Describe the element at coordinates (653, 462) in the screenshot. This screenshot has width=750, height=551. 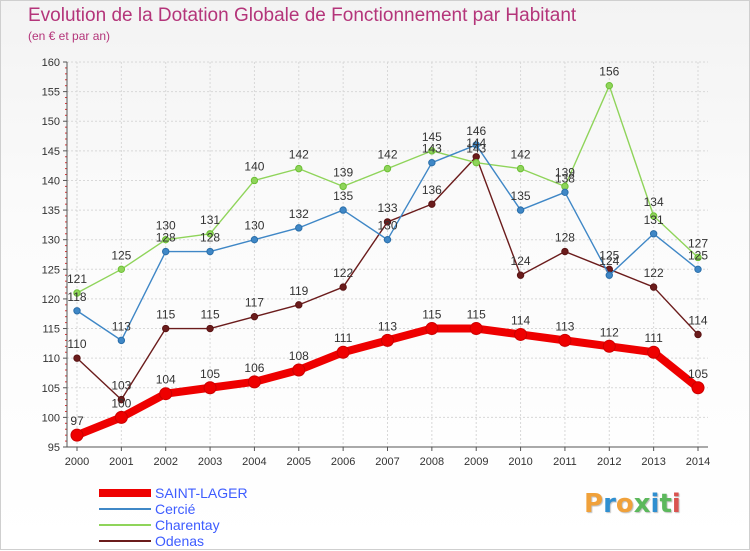
I see `x-tick-label: 2013` at that location.